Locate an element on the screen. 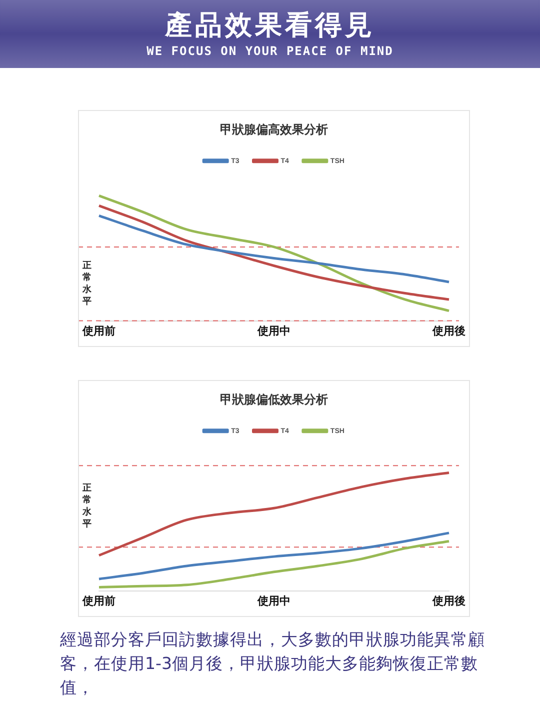 The width and height of the screenshot is (540, 724). chart-title: 甲狀腺偏高效果分析 is located at coordinates (274, 129).